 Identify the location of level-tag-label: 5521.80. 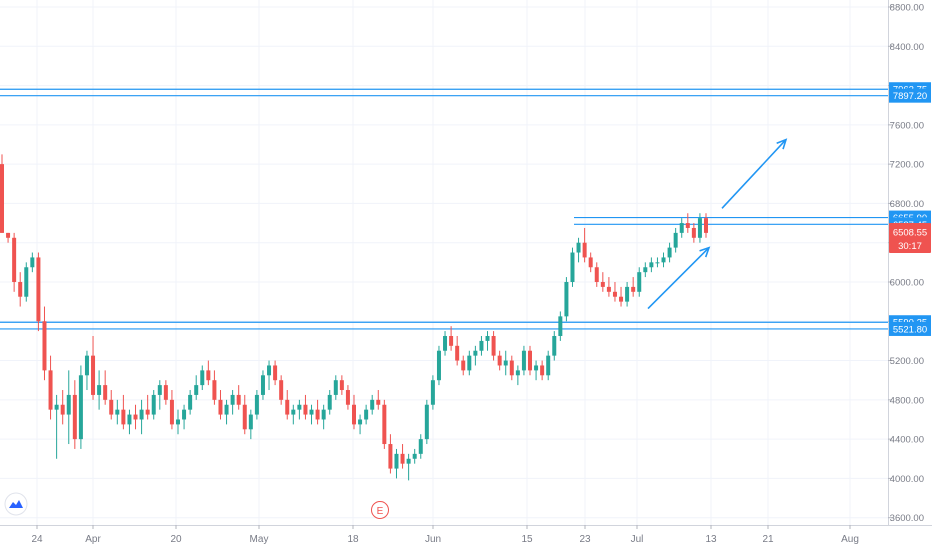
(910, 329).